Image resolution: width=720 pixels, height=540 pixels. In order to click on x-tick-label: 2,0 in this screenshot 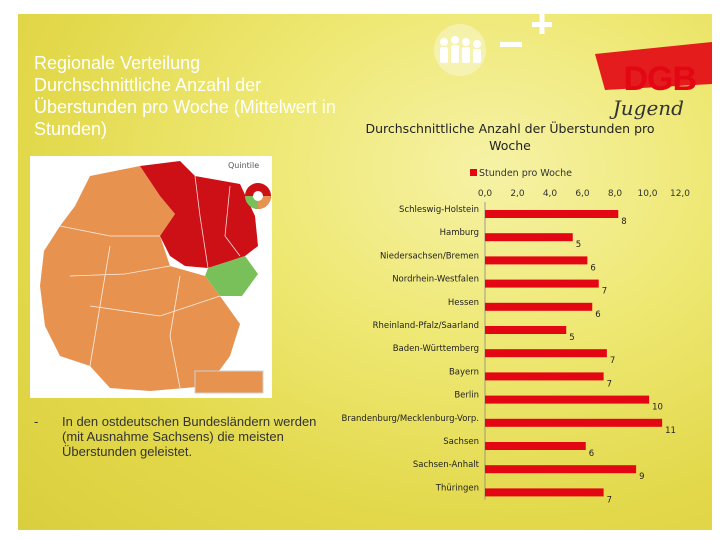, I will do `click(517, 194)`.